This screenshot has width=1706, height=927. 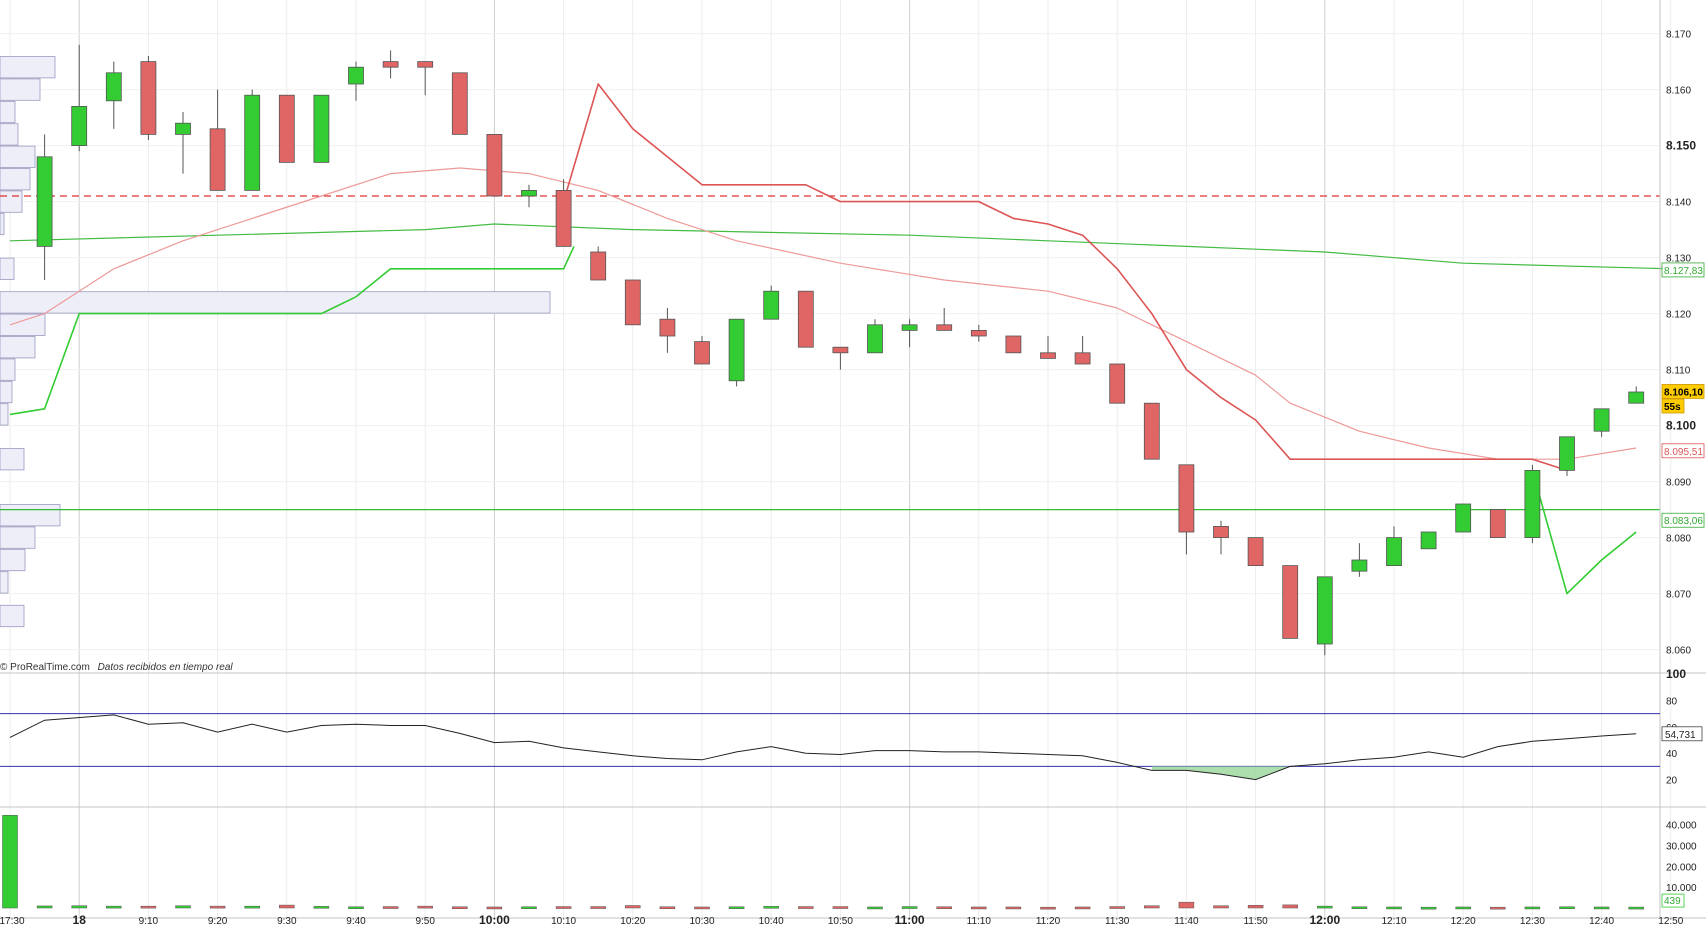 What do you see at coordinates (1683, 451) in the screenshot?
I see `label-sma-fast: 8.095,51` at bounding box center [1683, 451].